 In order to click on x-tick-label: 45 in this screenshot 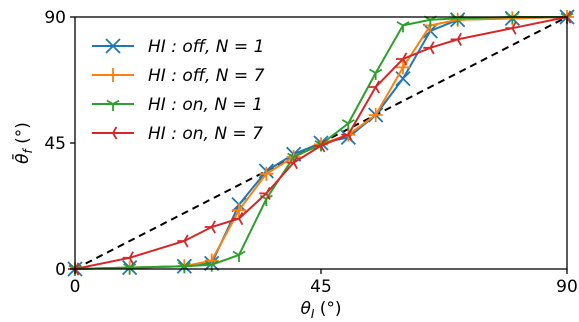, I will do `click(321, 287)`.